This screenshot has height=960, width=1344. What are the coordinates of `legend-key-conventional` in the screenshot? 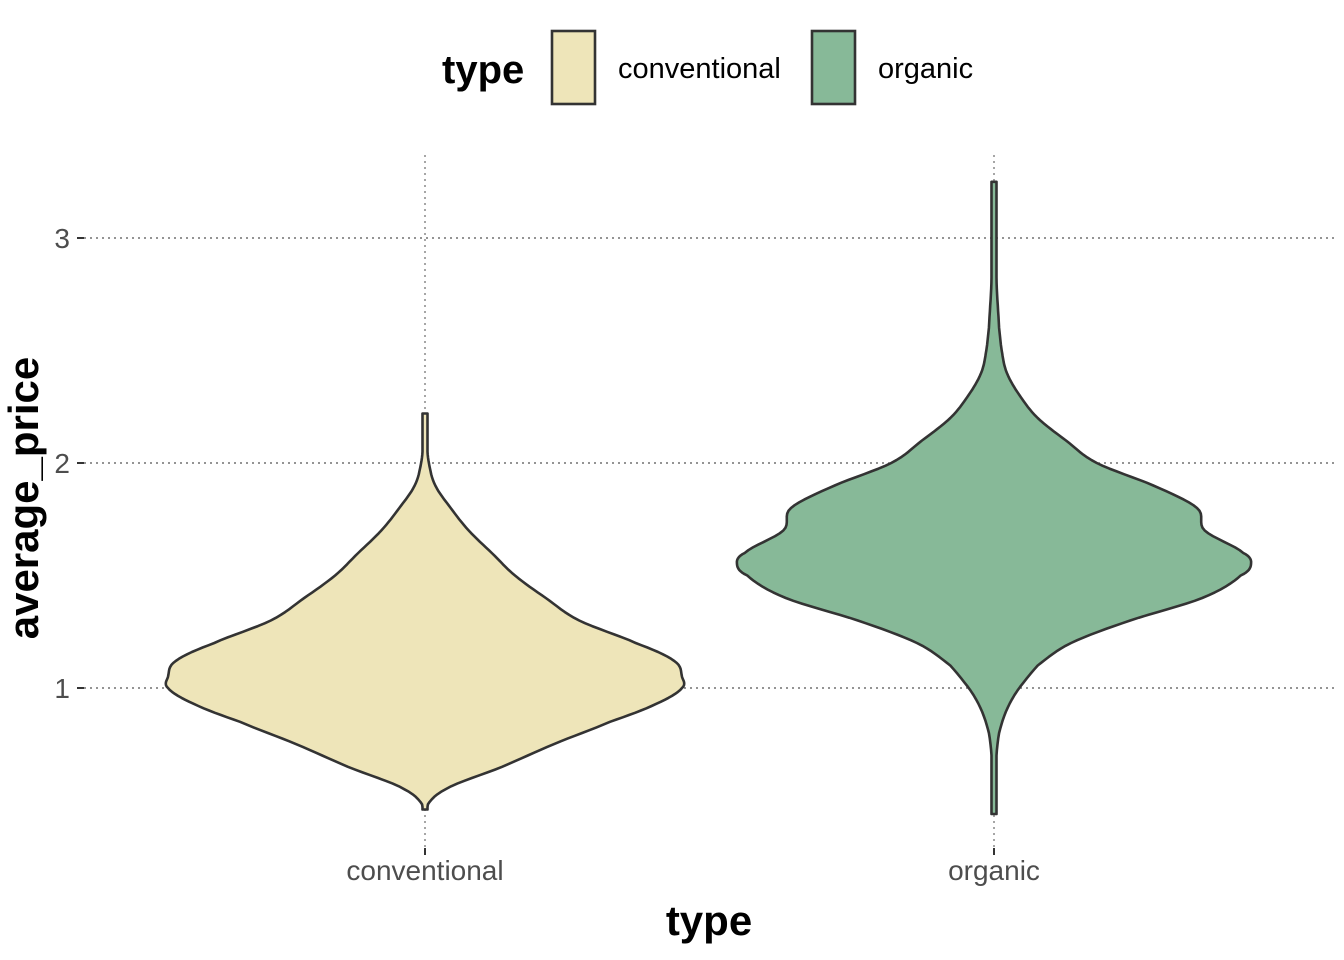 It's located at (573, 67).